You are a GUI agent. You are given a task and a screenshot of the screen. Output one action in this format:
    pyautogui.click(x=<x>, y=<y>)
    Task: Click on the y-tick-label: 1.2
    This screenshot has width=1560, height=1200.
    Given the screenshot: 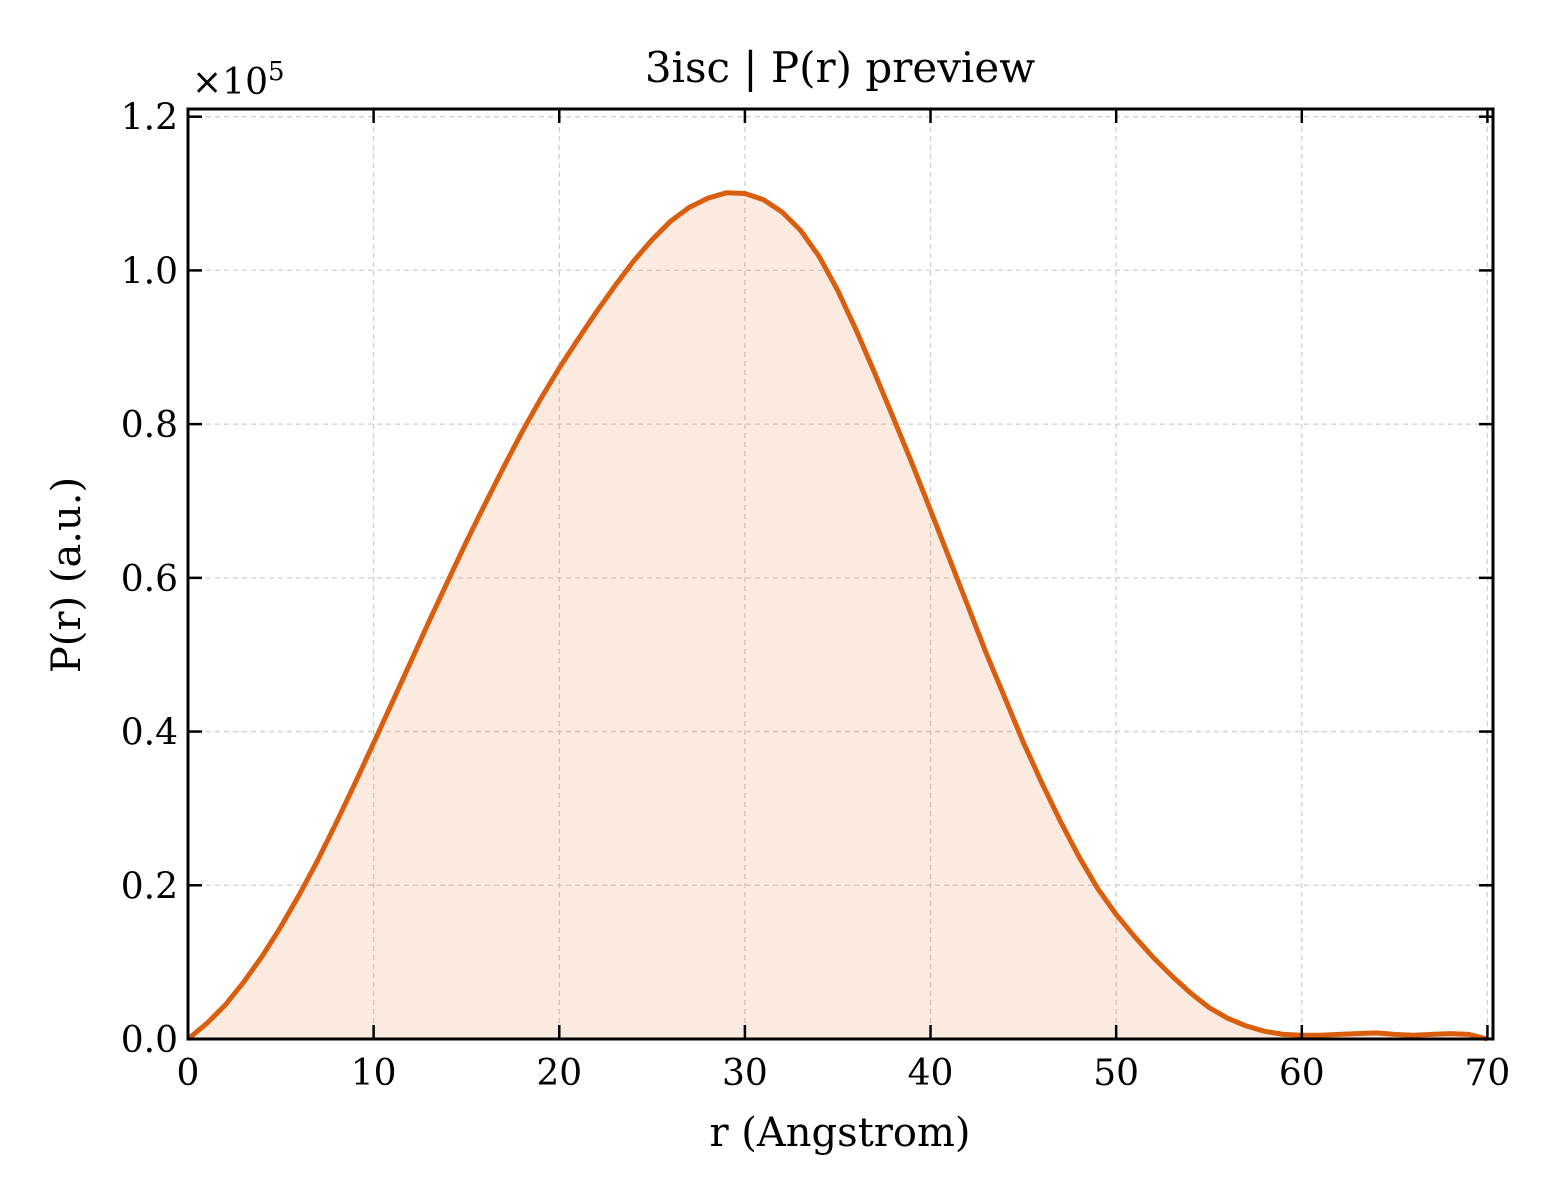 What is the action you would take?
    pyautogui.click(x=149, y=118)
    